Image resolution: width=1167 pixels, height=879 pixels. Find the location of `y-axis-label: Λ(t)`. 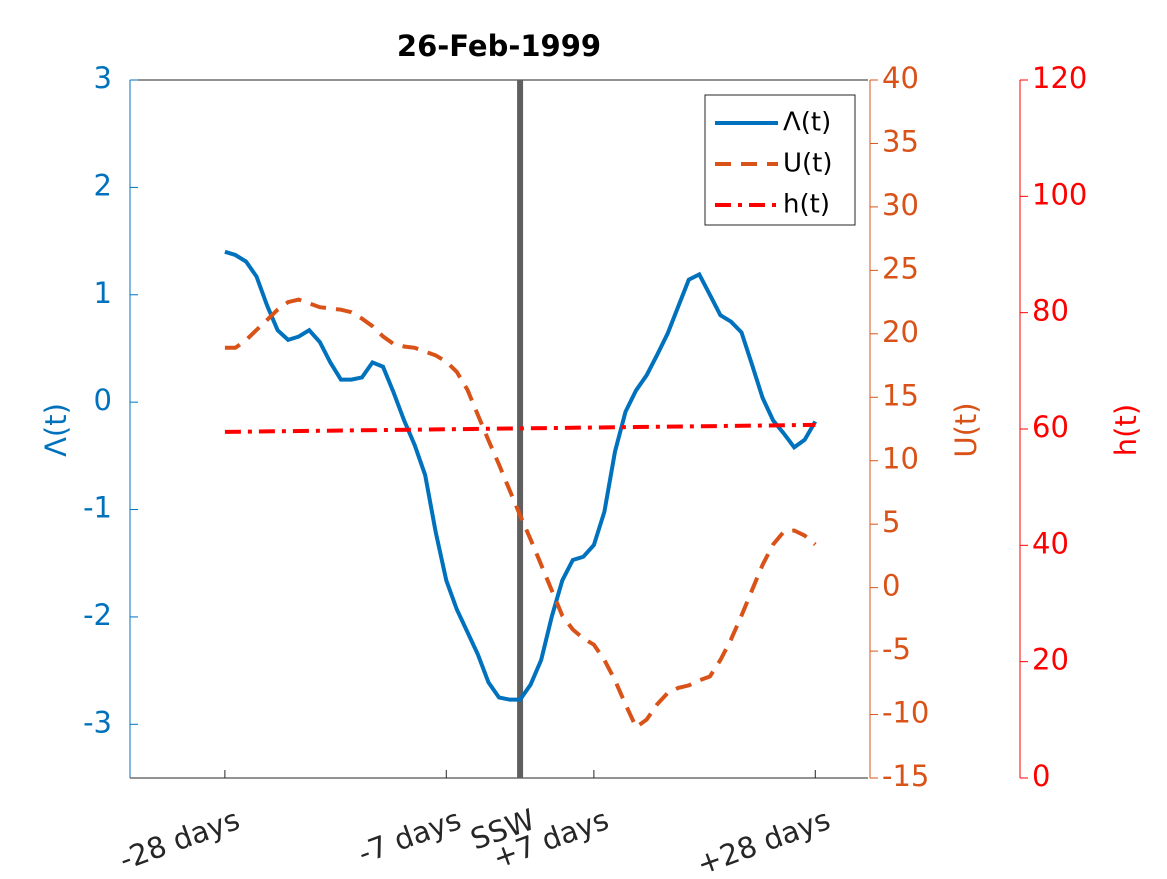

y-axis-label: Λ(t) is located at coordinates (56, 430).